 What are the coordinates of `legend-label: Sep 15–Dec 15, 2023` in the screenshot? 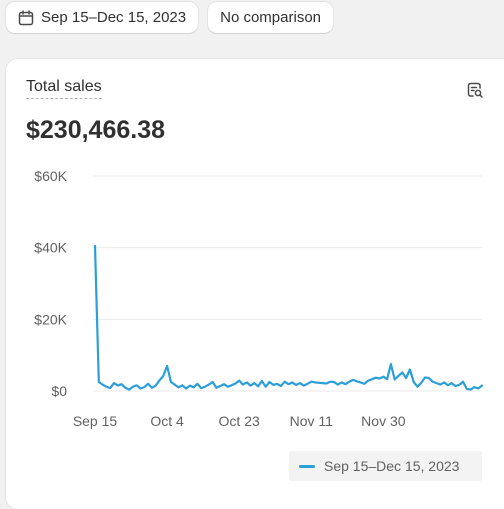 It's located at (391, 466).